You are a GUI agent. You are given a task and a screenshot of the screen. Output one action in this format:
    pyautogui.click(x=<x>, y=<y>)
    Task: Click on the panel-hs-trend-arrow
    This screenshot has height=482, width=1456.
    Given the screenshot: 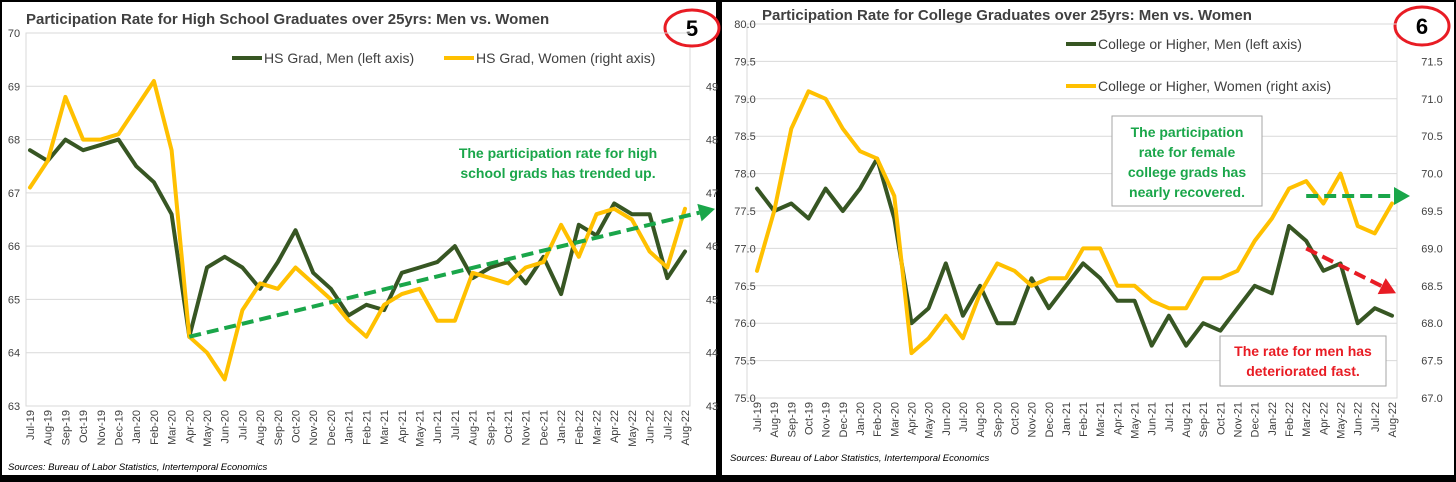 What is the action you would take?
    pyautogui.click(x=451, y=271)
    